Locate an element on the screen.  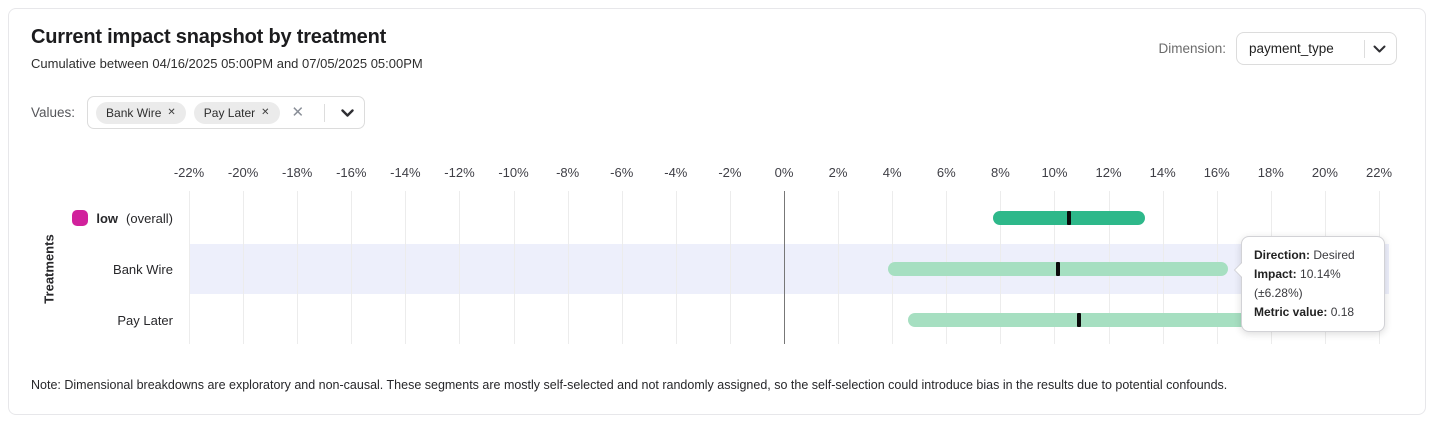
dimension-select: payment_type is located at coordinates (1316, 48).